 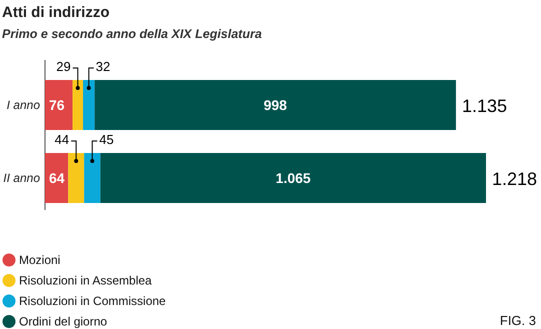 What do you see at coordinates (23, 105) in the screenshot?
I see `y-tick-label: I anno` at bounding box center [23, 105].